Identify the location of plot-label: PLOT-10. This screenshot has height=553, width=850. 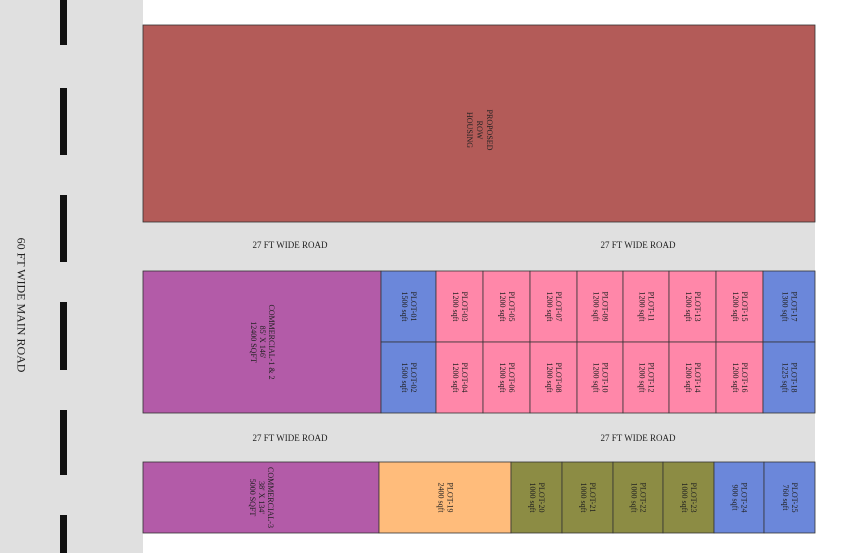
(605, 378).